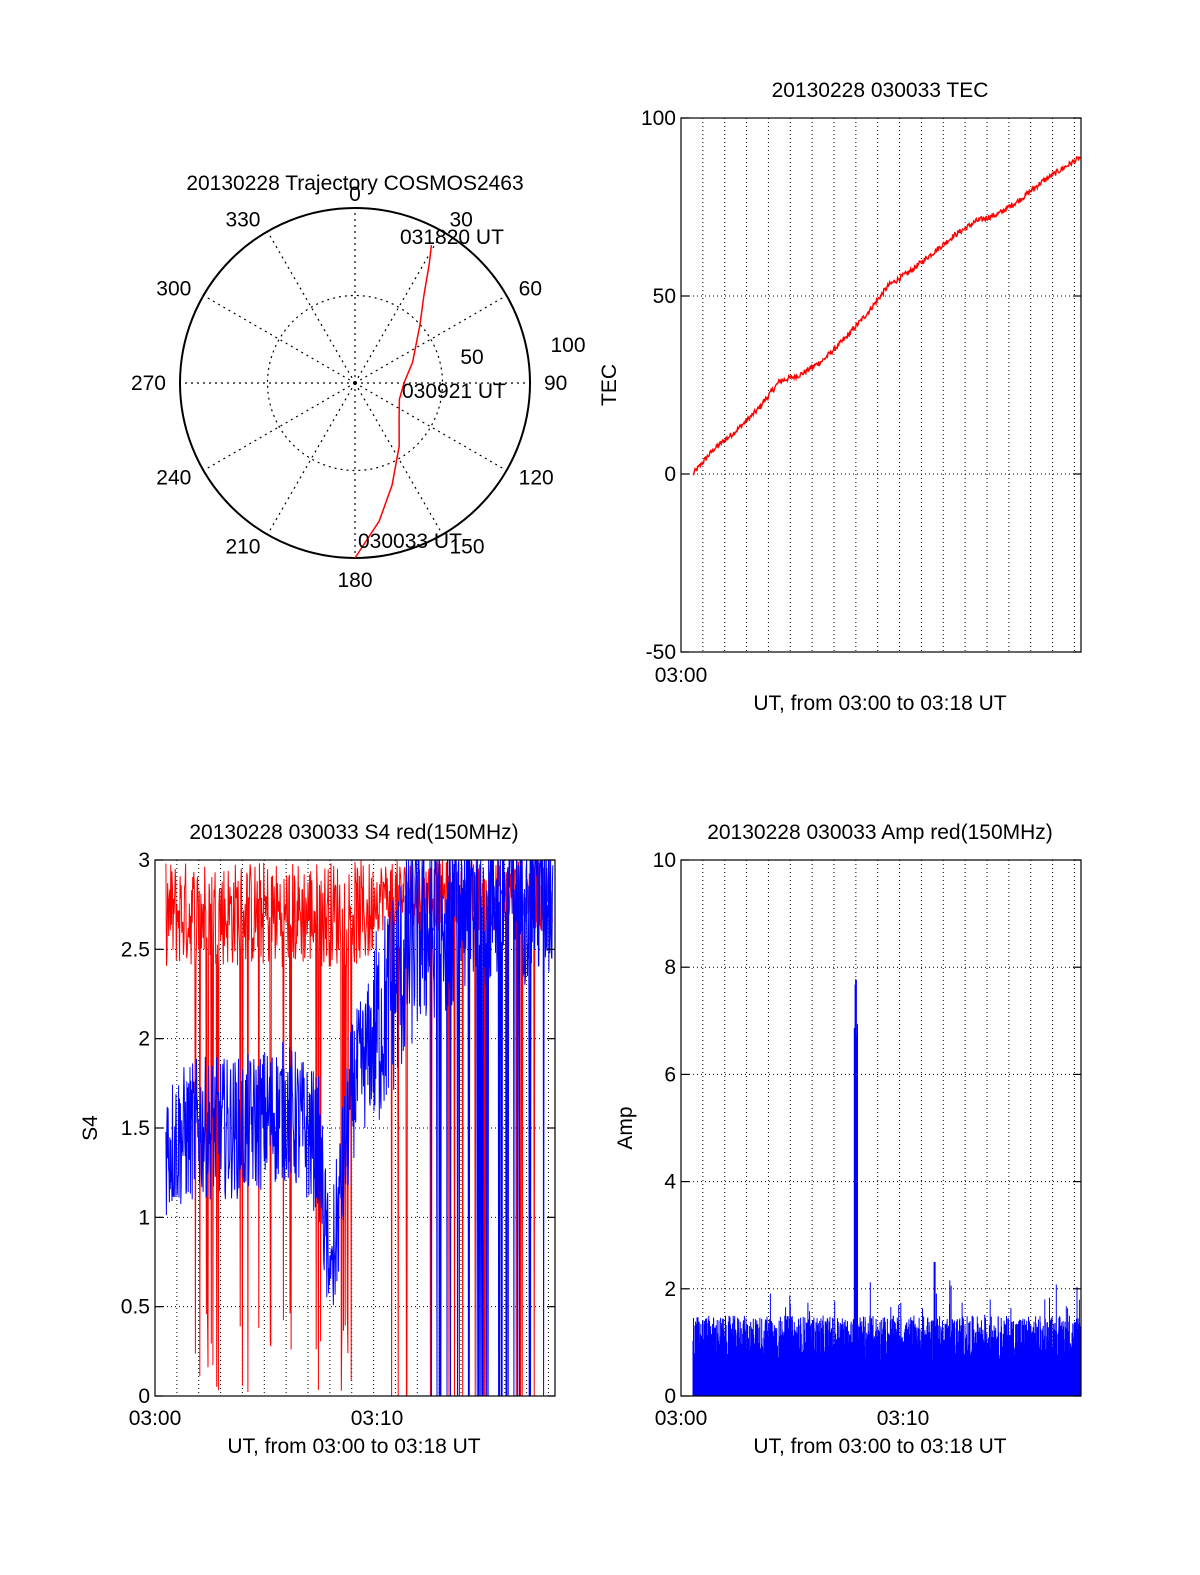 The width and height of the screenshot is (1200, 1575). Describe the element at coordinates (135, 1307) in the screenshot. I see `y-tick-label-0.5: 0.5` at that location.